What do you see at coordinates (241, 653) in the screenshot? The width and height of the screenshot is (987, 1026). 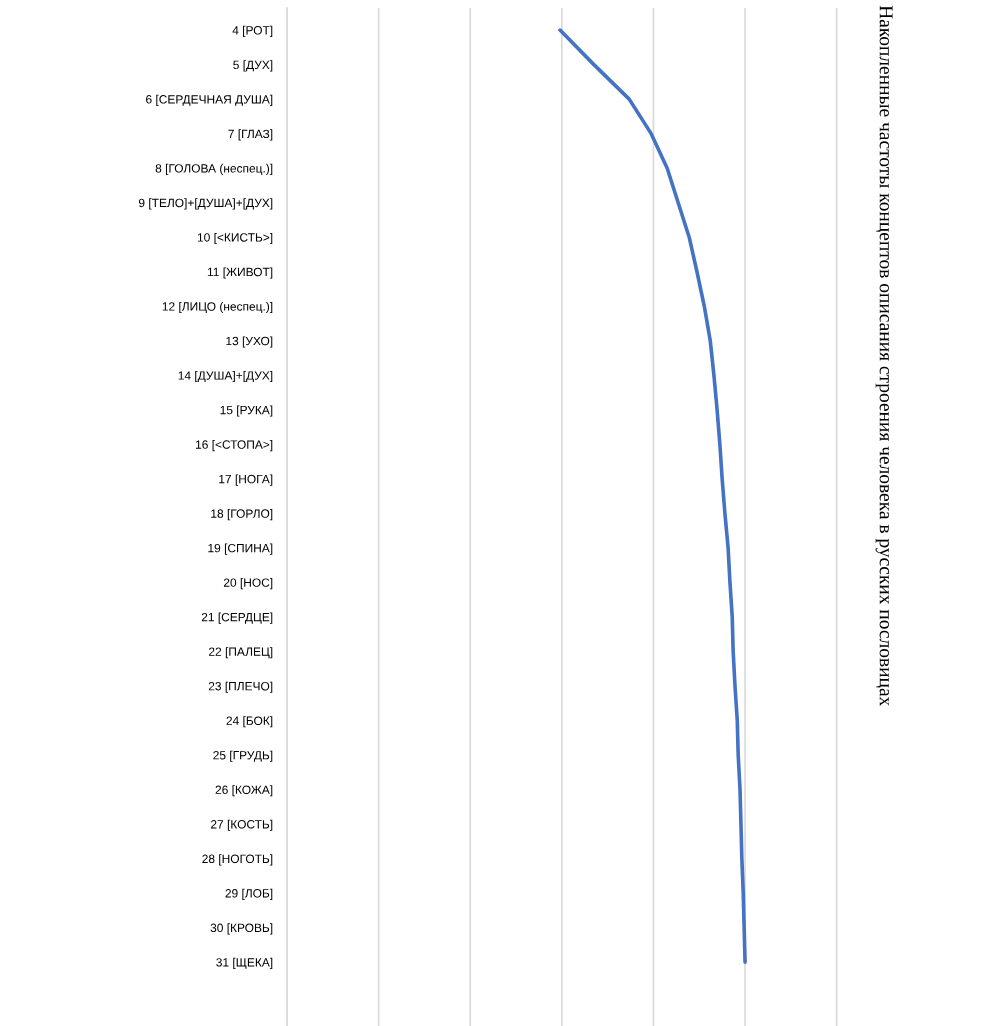 I see `y-tick-label: 22 [ПАЛЕЦ]` at bounding box center [241, 653].